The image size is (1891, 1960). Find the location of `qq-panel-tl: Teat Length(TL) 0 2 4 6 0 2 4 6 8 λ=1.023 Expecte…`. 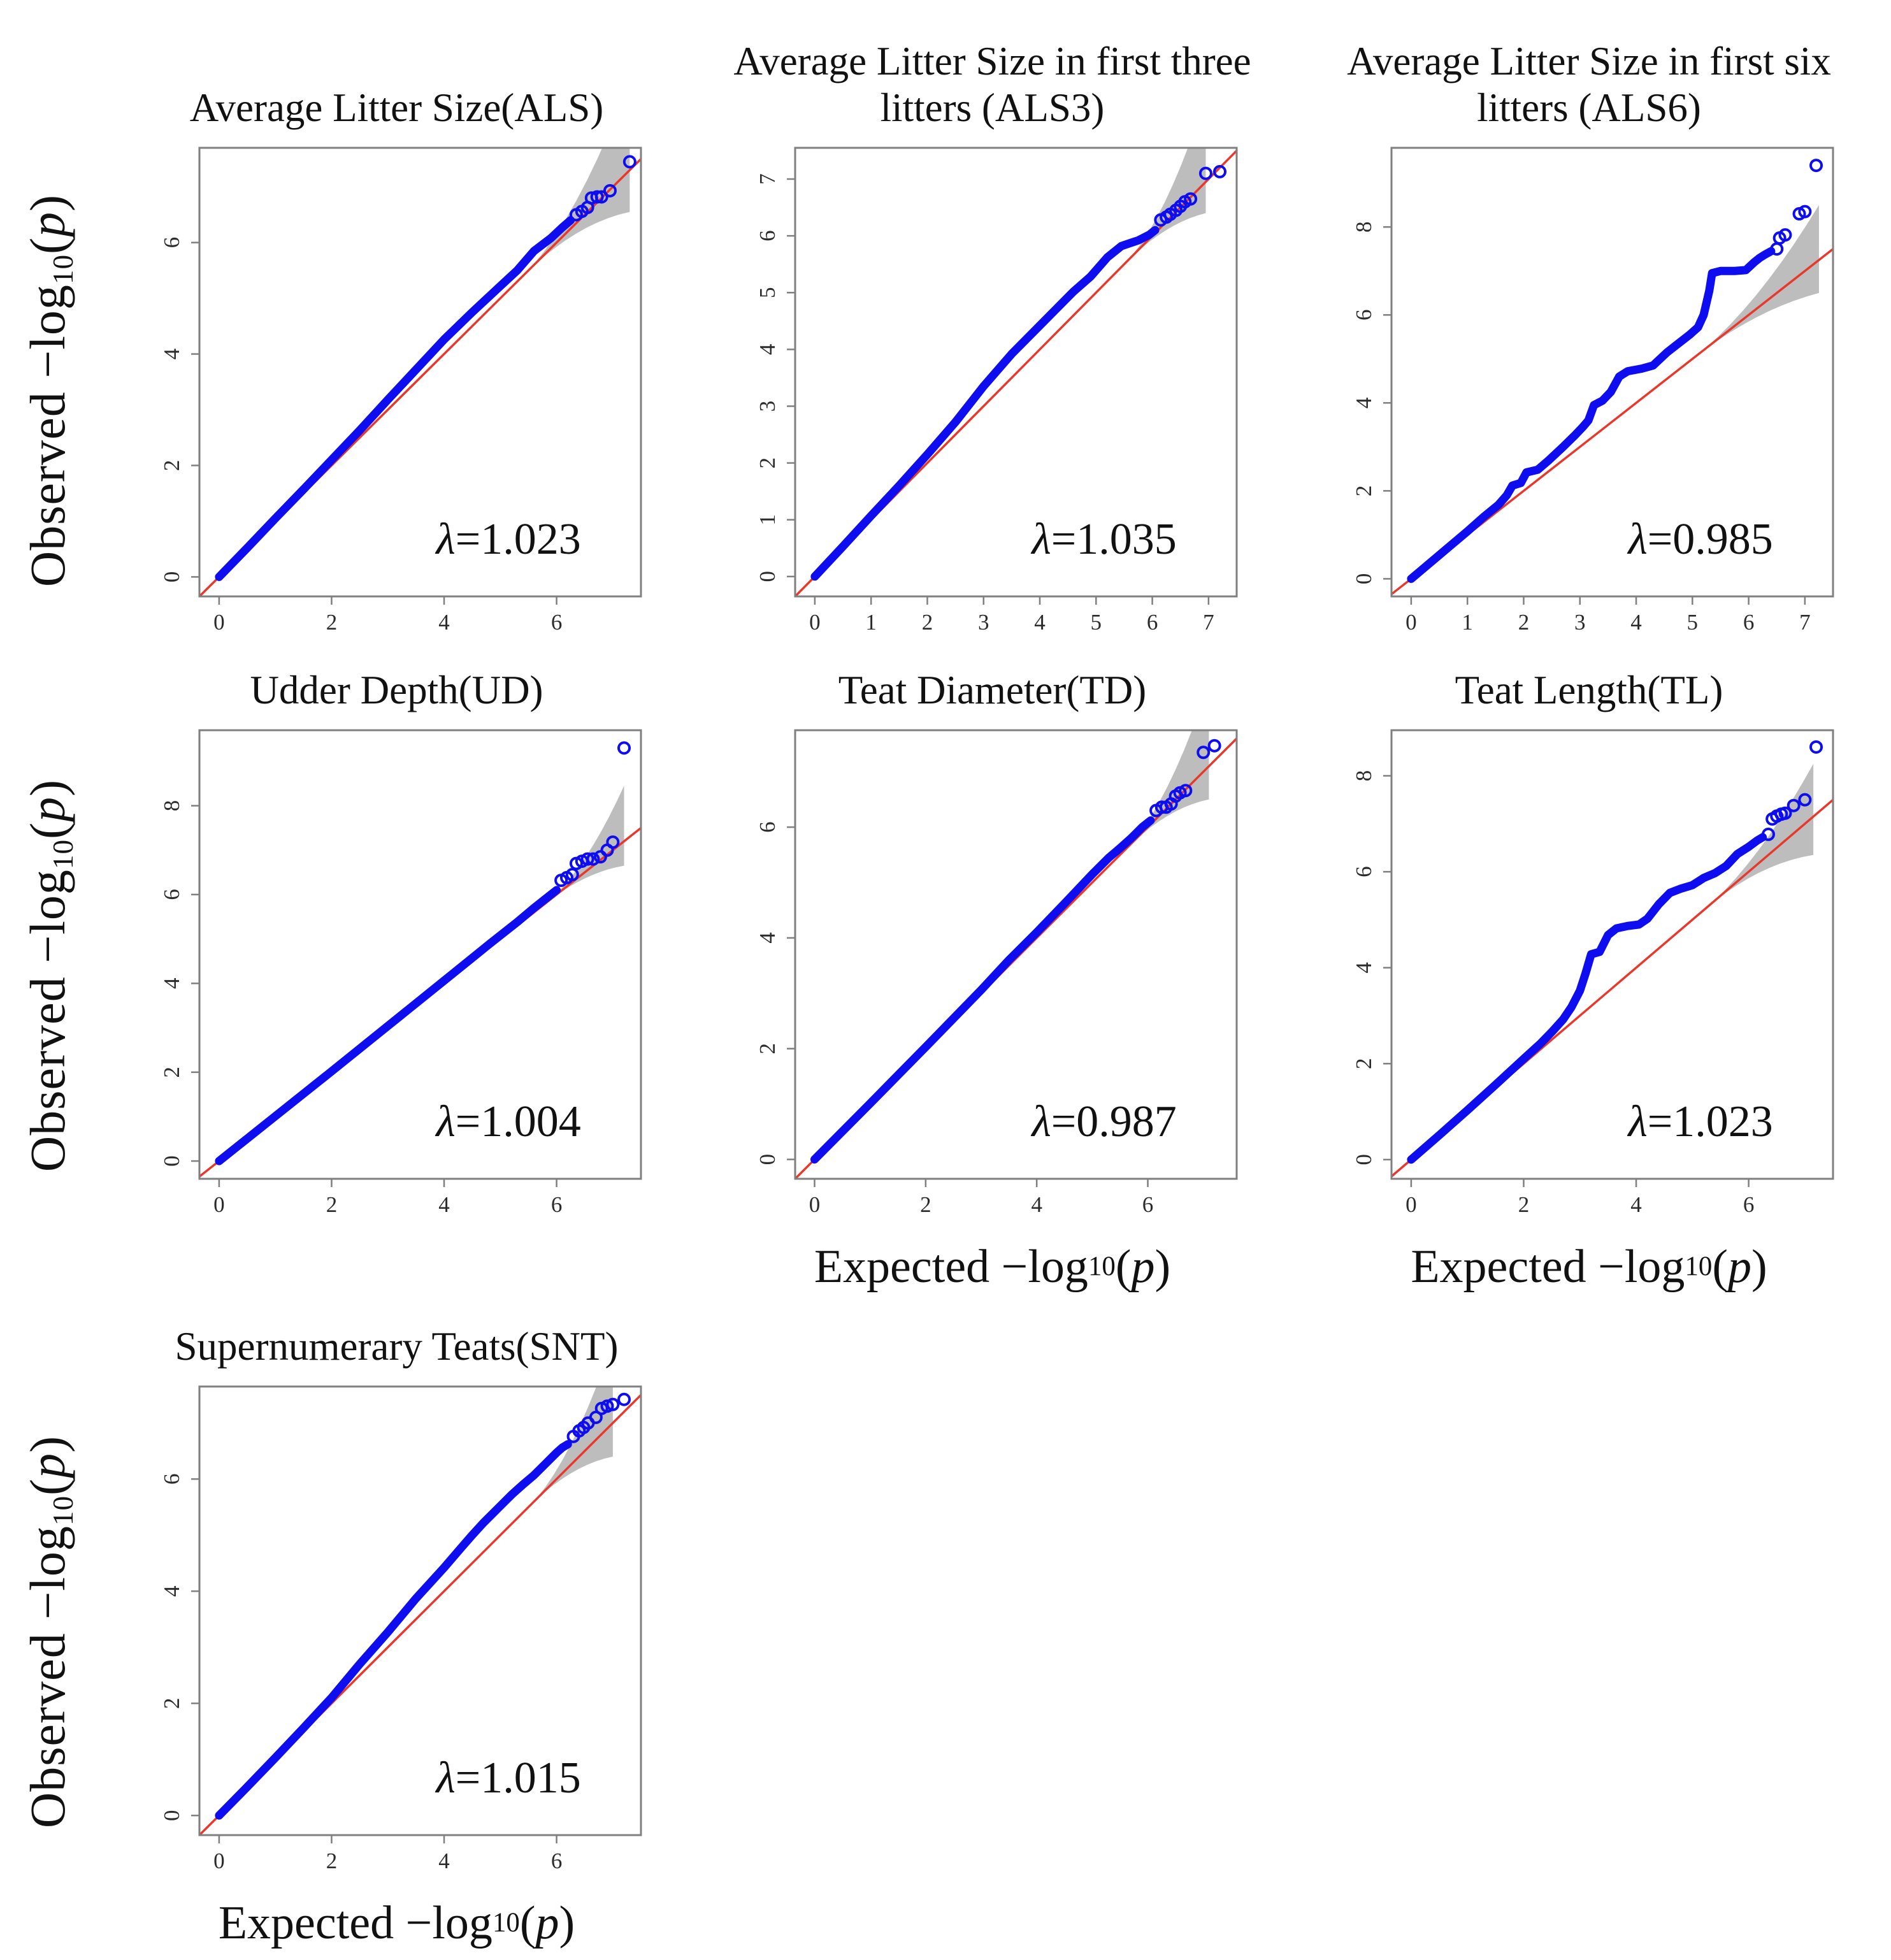

qq-panel-tl: Teat Length(TL) 0 2 4 6 0 2 4 6 8 λ=1.023 Expecte… is located at coordinates (1589, 975).